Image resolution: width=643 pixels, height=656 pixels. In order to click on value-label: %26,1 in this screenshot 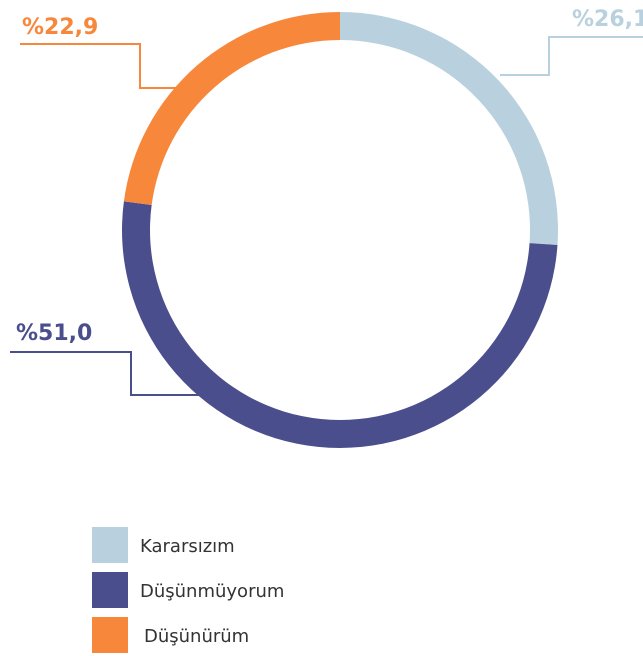, I will do `click(607, 19)`.